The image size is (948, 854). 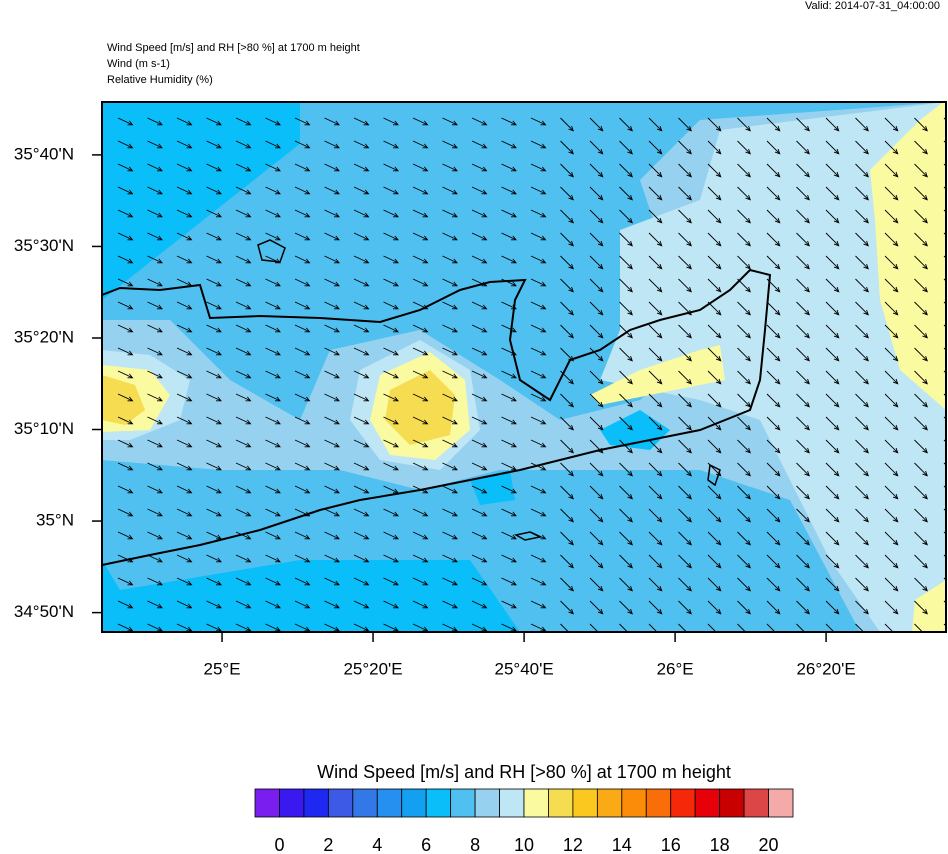 I want to click on colorbar-label: 6, so click(x=426, y=844).